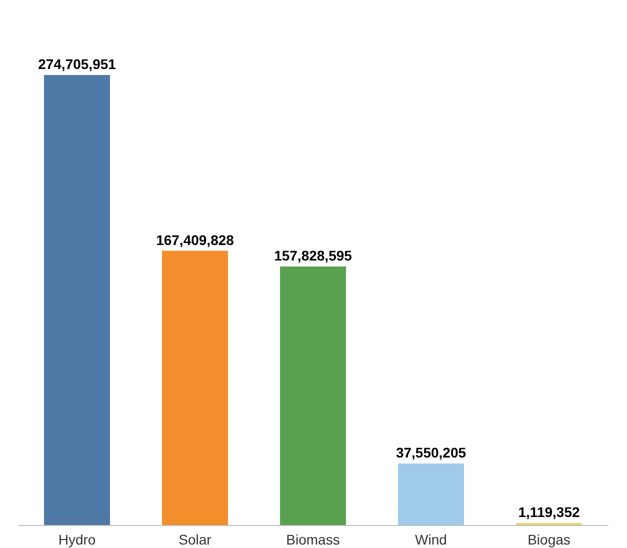 The height and width of the screenshot is (548, 627). I want to click on data-label: 274,705,951, so click(77, 64).